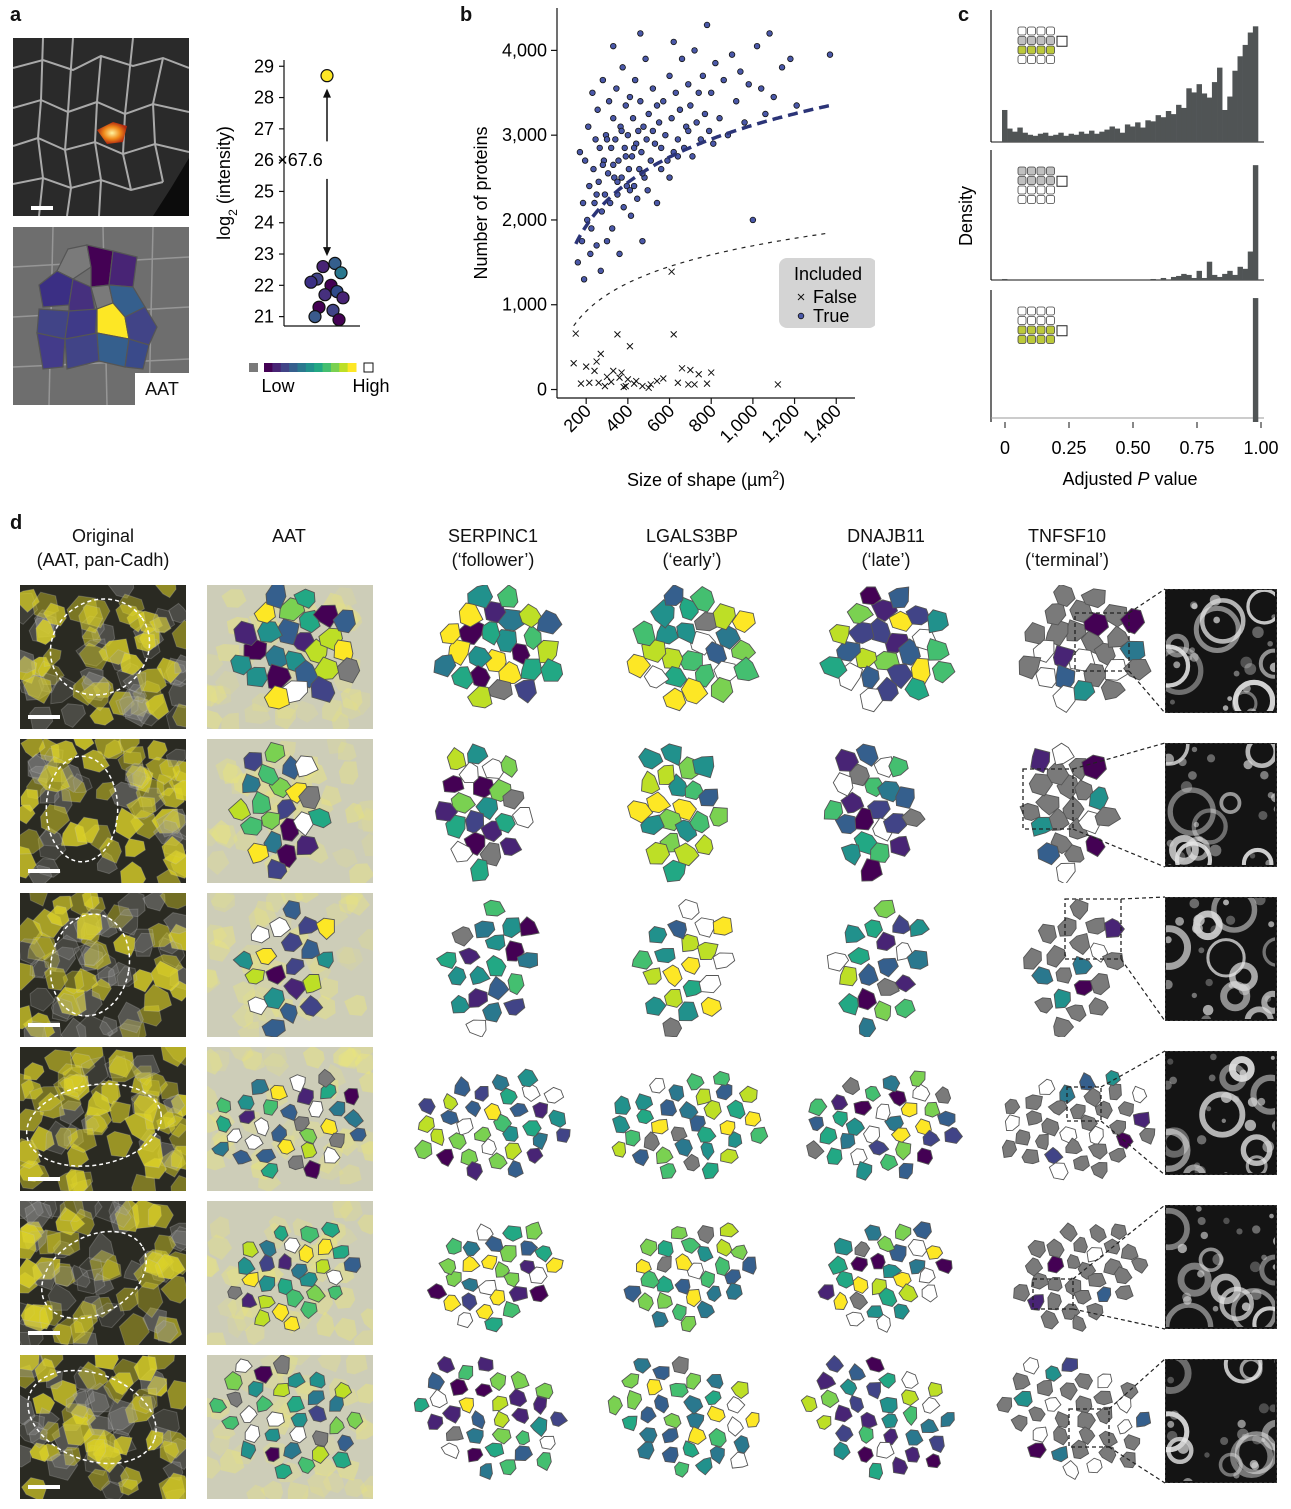 Image resolution: width=1291 pixels, height=1509 pixels. What do you see at coordinates (801, 316) in the screenshot?
I see `legend-true-marker` at bounding box center [801, 316].